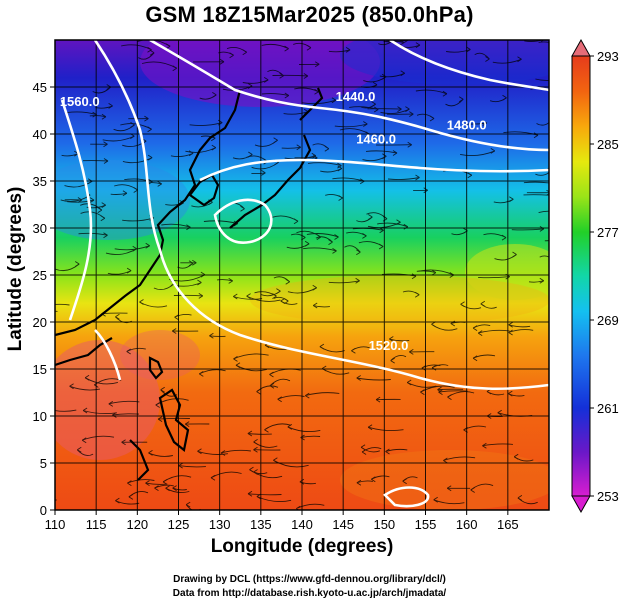 Image resolution: width=619 pixels, height=605 pixels. I want to click on y-tick-label: 20, so click(40, 322).